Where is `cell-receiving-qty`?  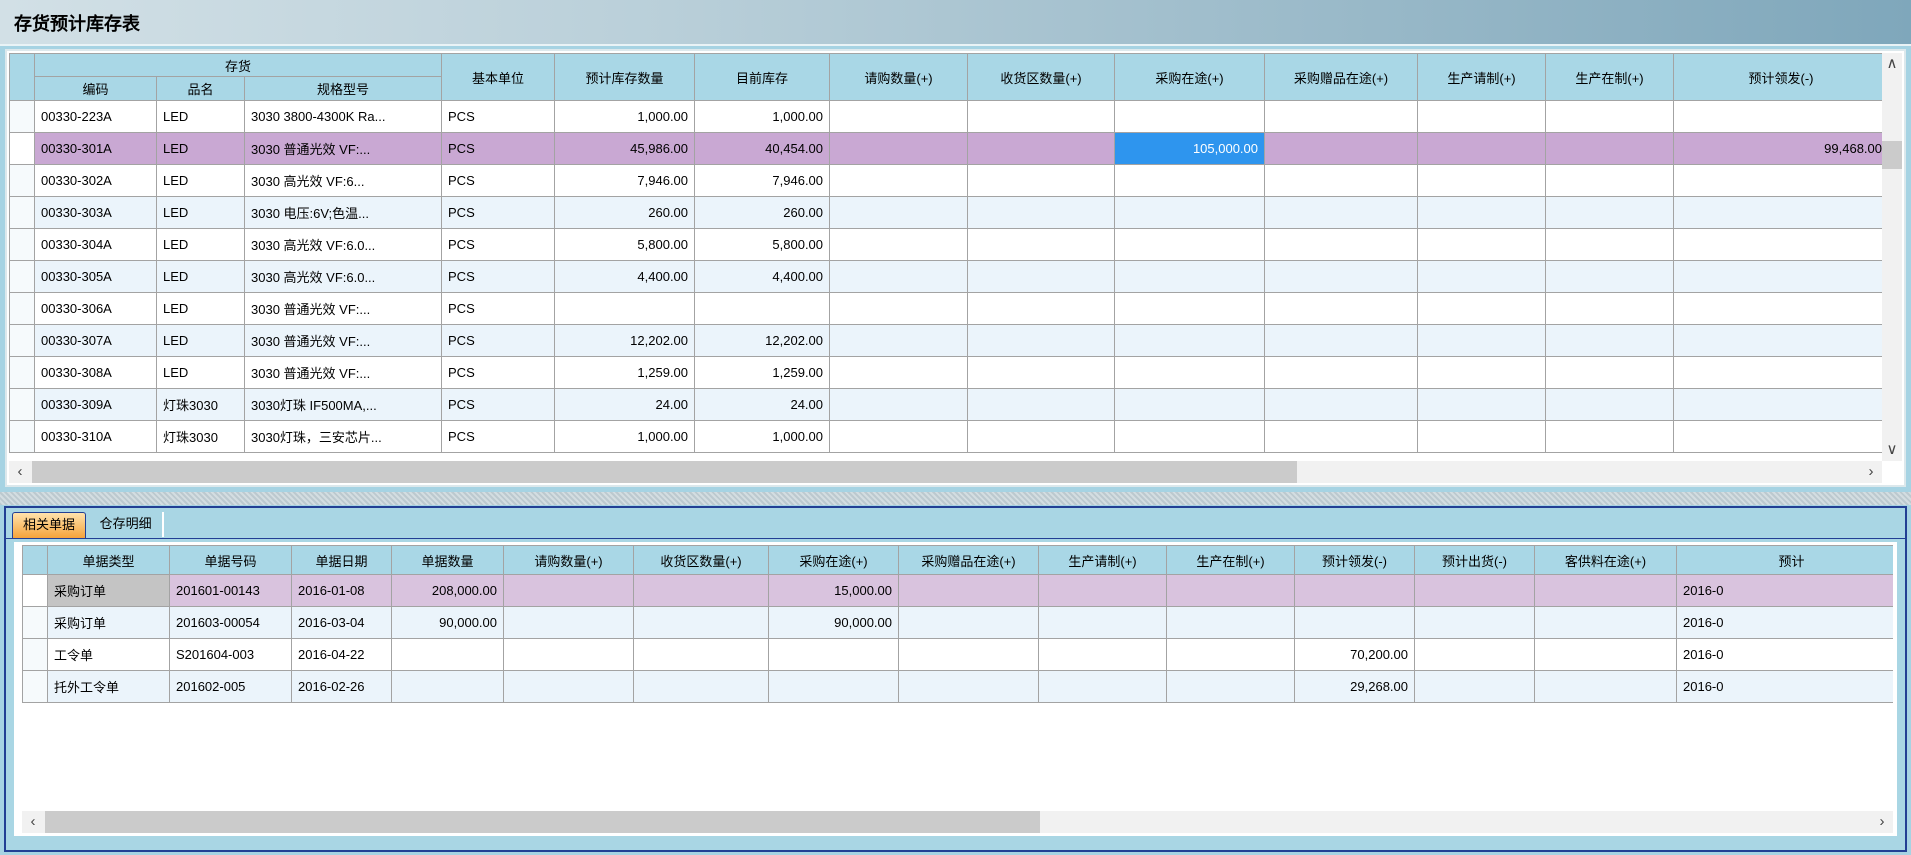
cell-receiving-qty is located at coordinates (1041, 276).